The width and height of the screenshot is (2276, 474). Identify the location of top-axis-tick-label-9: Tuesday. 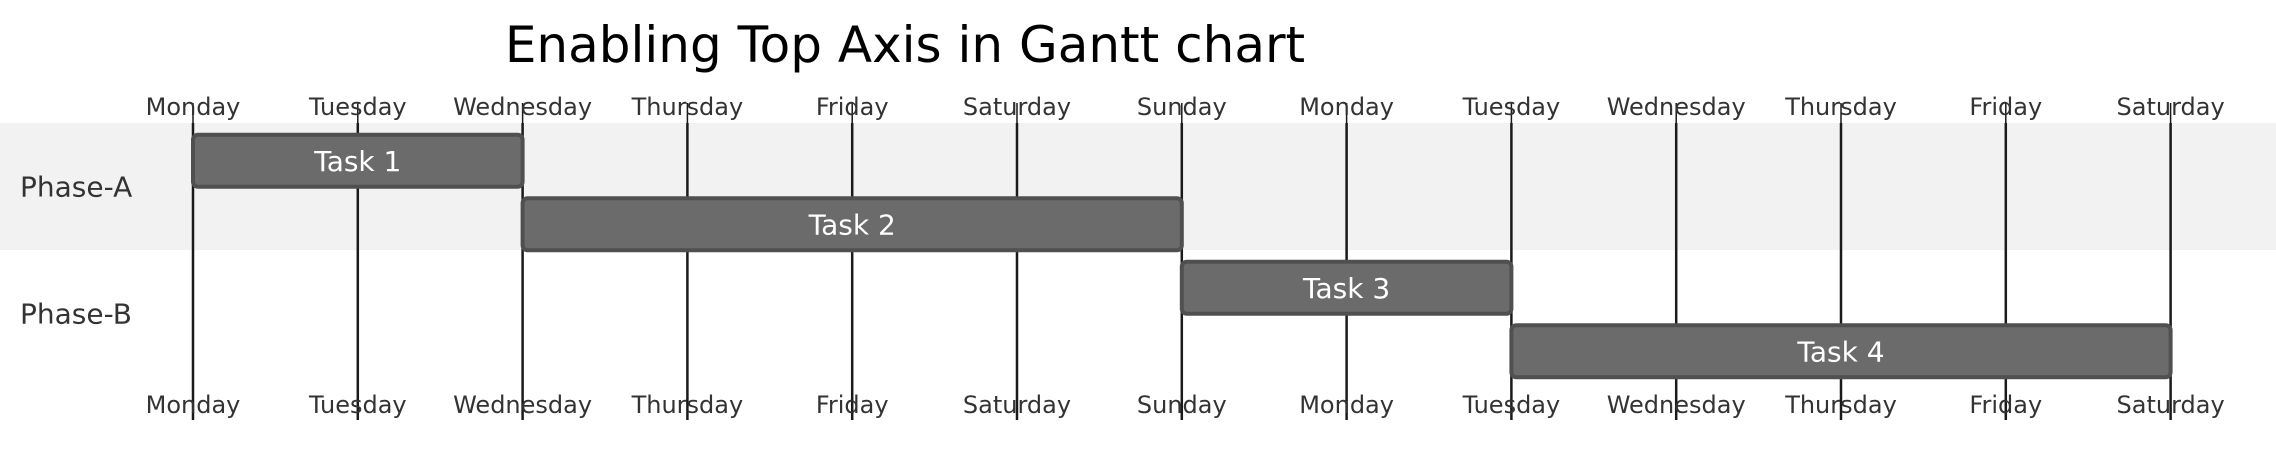
(1511, 107).